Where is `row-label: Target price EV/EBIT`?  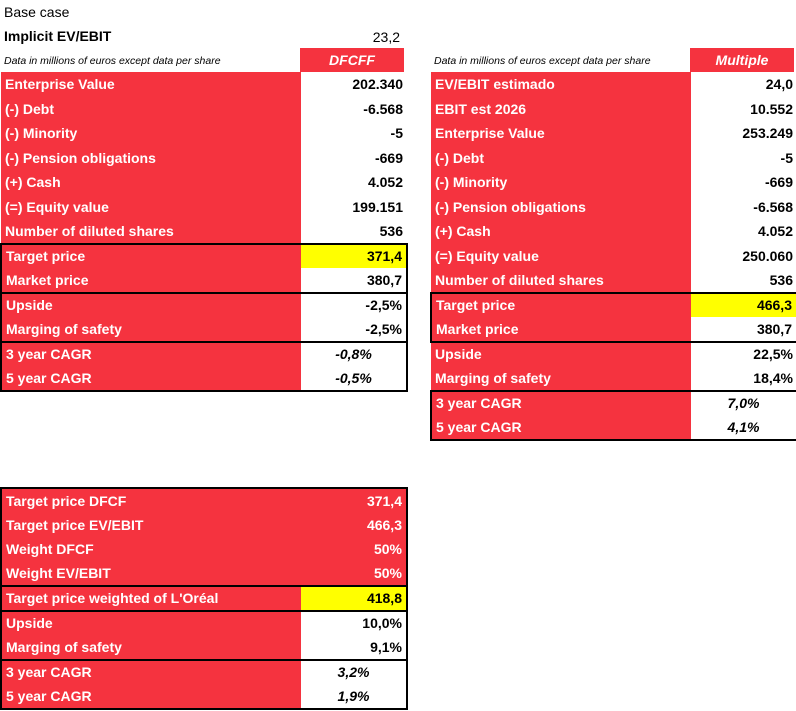 row-label: Target price EV/EBIT is located at coordinates (150, 524).